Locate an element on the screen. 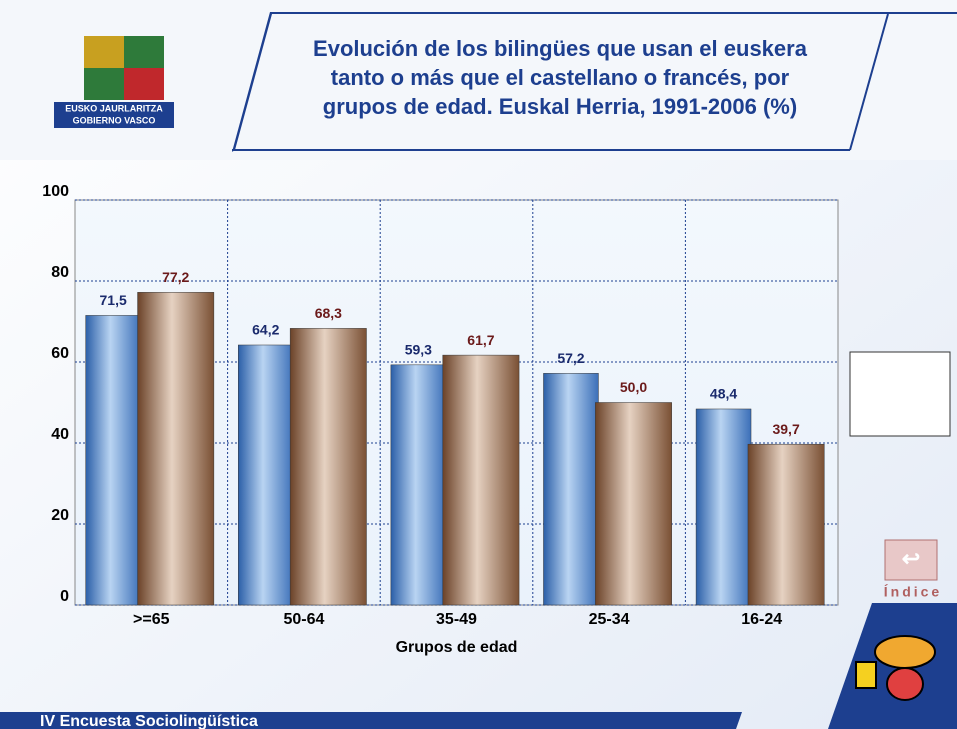 The height and width of the screenshot is (729, 957). x-axis-label: Grupos de edad is located at coordinates (457, 647).